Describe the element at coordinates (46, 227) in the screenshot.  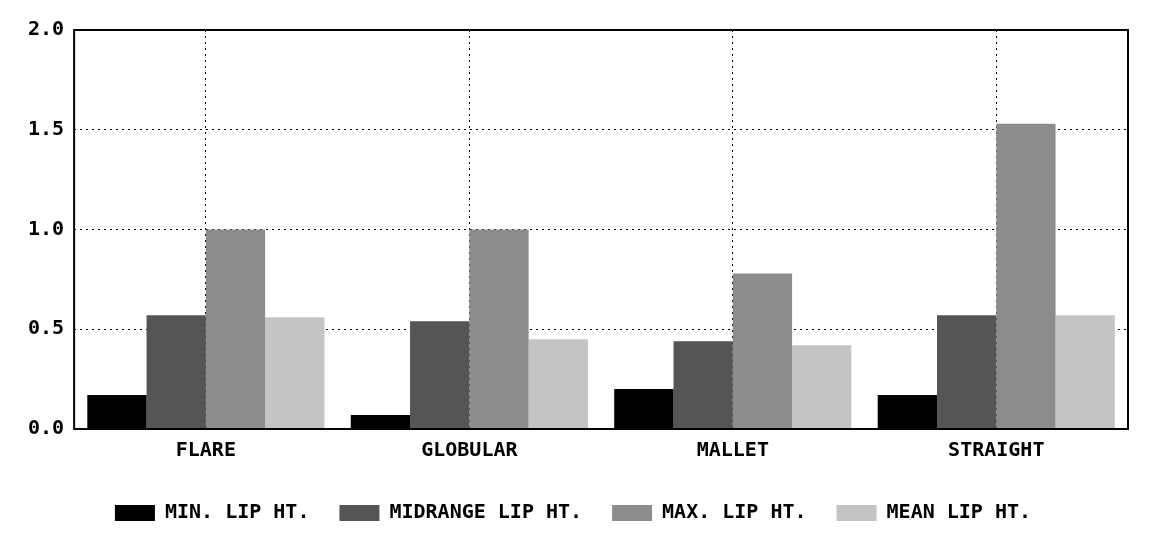
I see `y-tick-label: 1.0` at that location.